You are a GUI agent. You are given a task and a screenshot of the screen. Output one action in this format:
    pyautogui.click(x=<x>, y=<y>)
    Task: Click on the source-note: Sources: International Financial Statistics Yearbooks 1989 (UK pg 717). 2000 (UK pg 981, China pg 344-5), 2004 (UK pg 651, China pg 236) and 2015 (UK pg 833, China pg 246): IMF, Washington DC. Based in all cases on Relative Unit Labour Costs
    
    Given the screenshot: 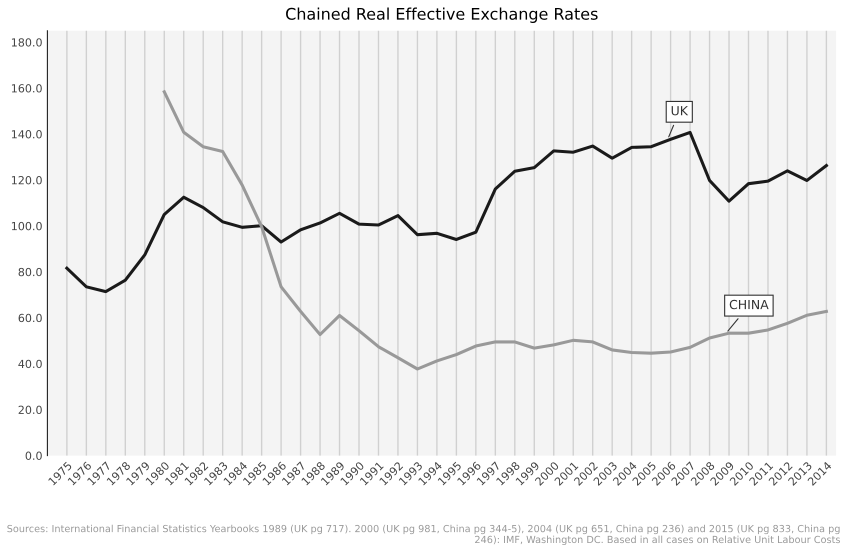 What is the action you would take?
    pyautogui.click(x=423, y=535)
    